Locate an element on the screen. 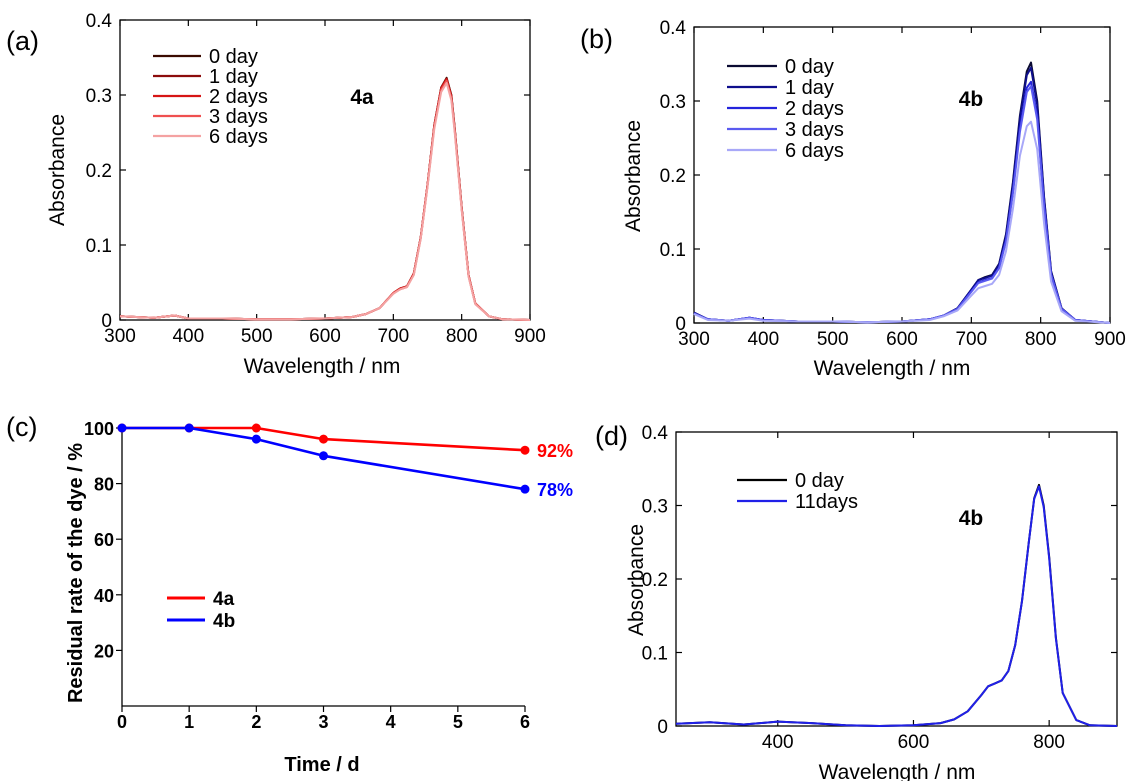 The image size is (1131, 781). panel-d-annotation: 4b is located at coordinates (971, 518).